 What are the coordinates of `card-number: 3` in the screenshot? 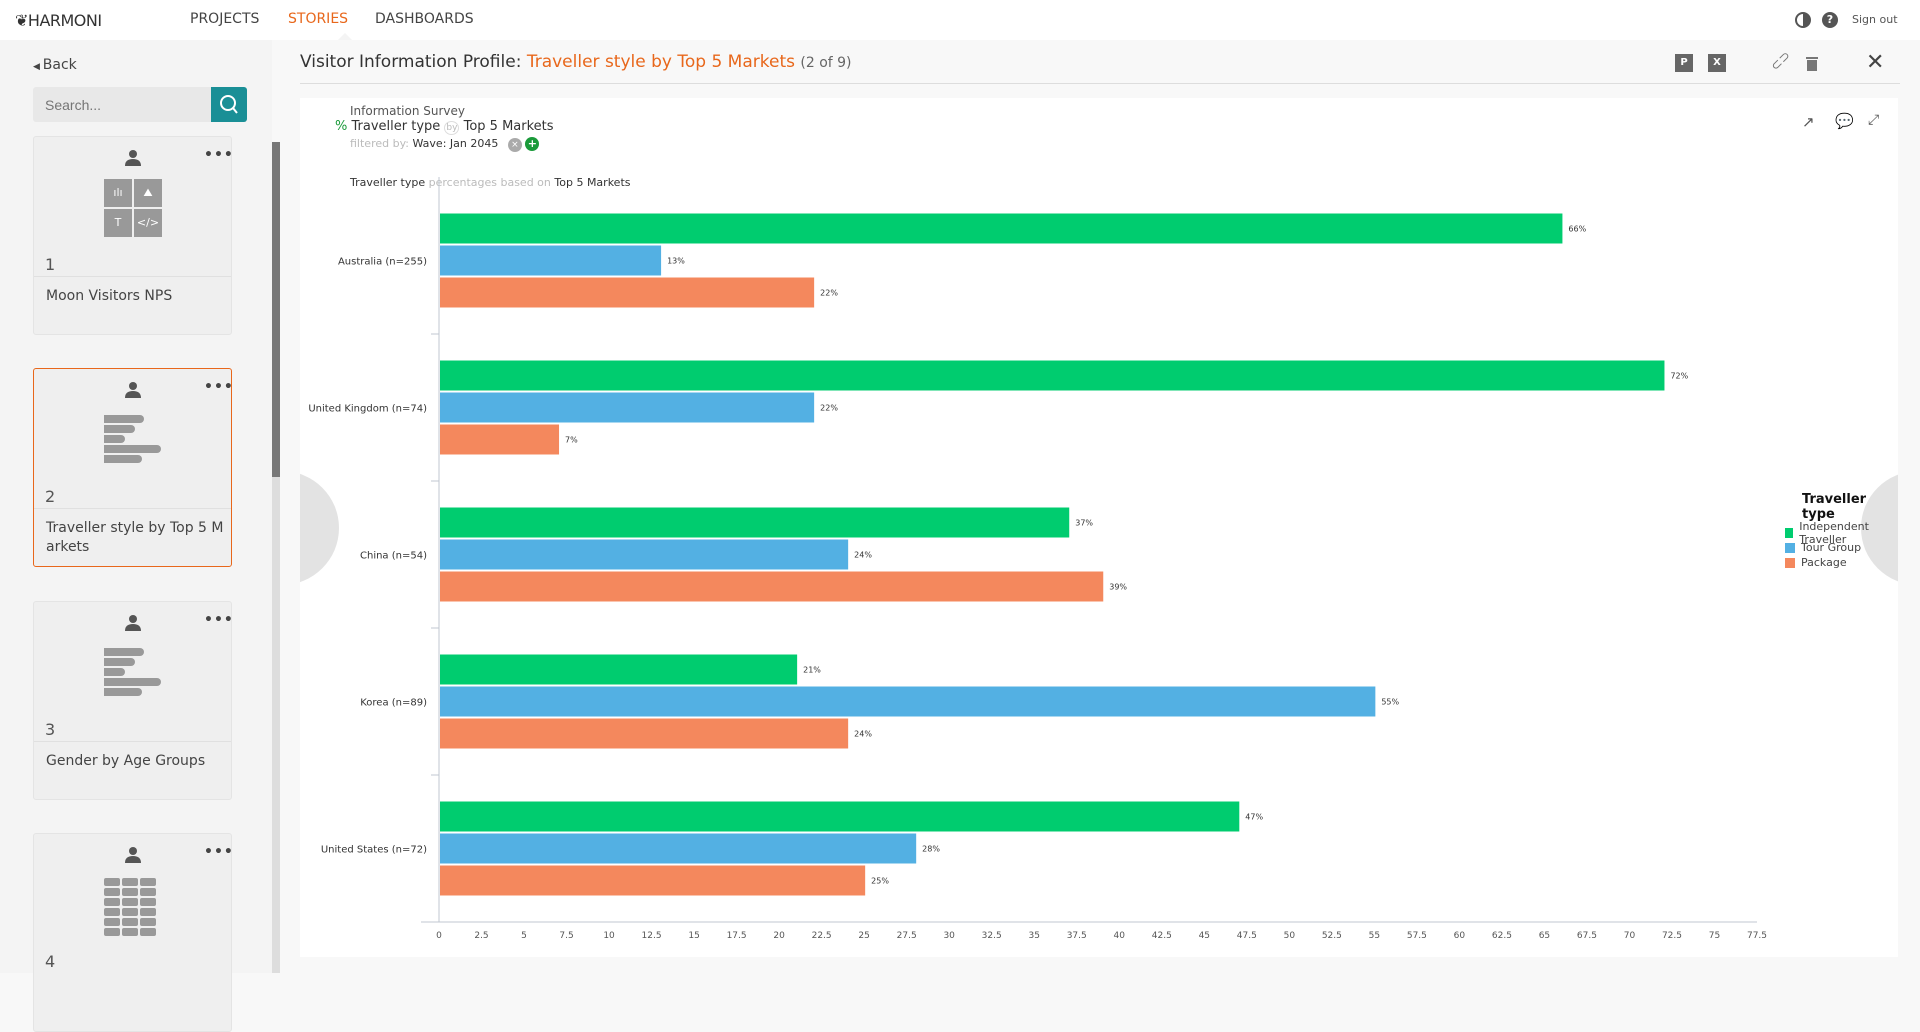 It's located at (50, 729).